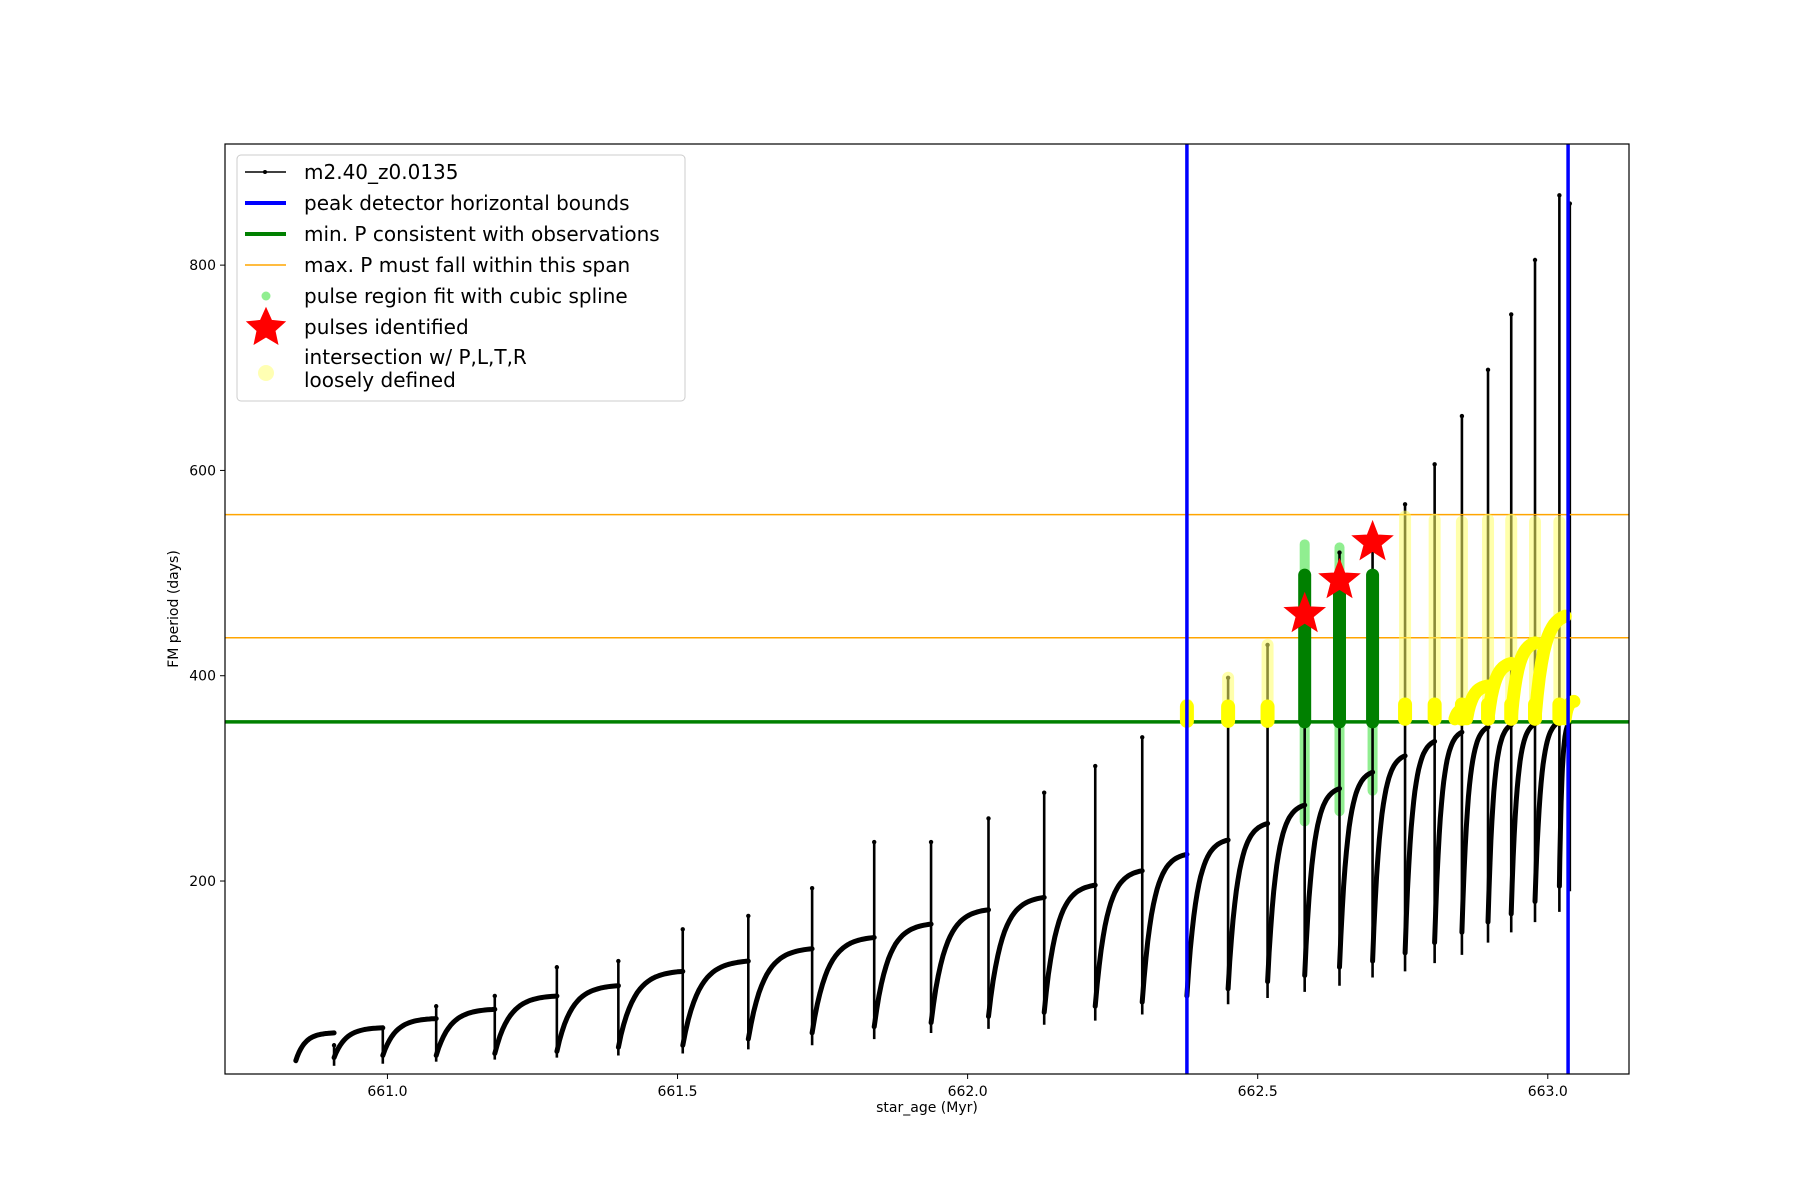  Describe the element at coordinates (387, 1092) in the screenshot. I see `x-tick-label: 661.0` at that location.